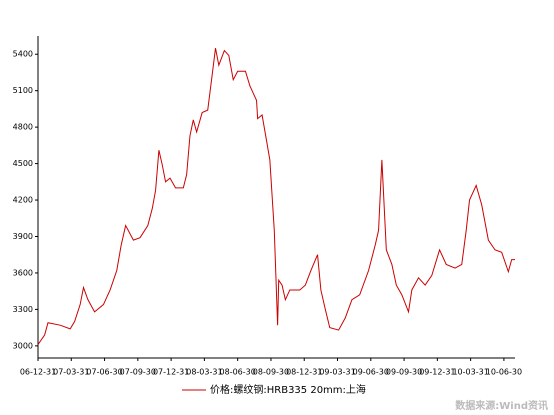  What do you see at coordinates (71, 372) in the screenshot?
I see `x-tick-label: 07-03-31` at bounding box center [71, 372].